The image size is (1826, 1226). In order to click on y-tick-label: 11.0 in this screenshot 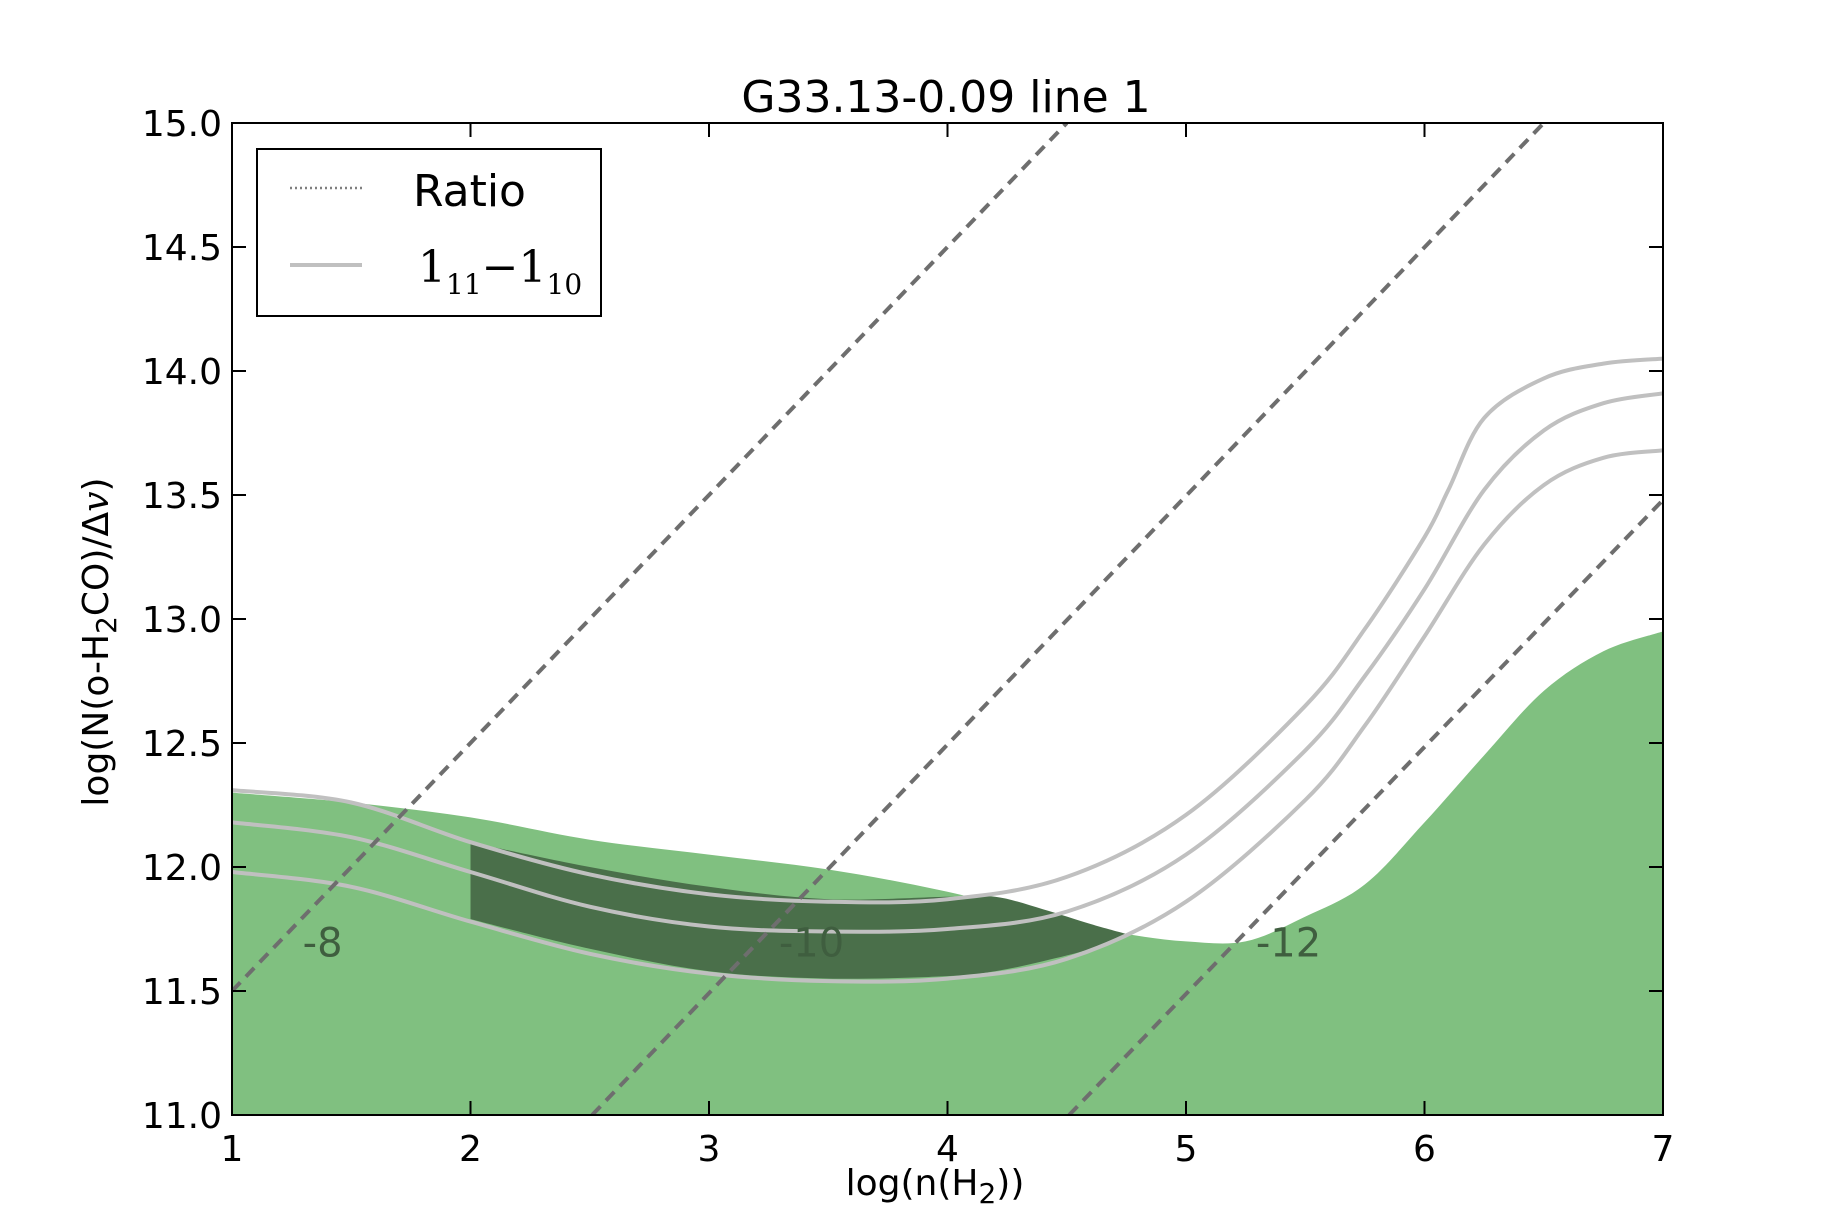, I will do `click(182, 1116)`.